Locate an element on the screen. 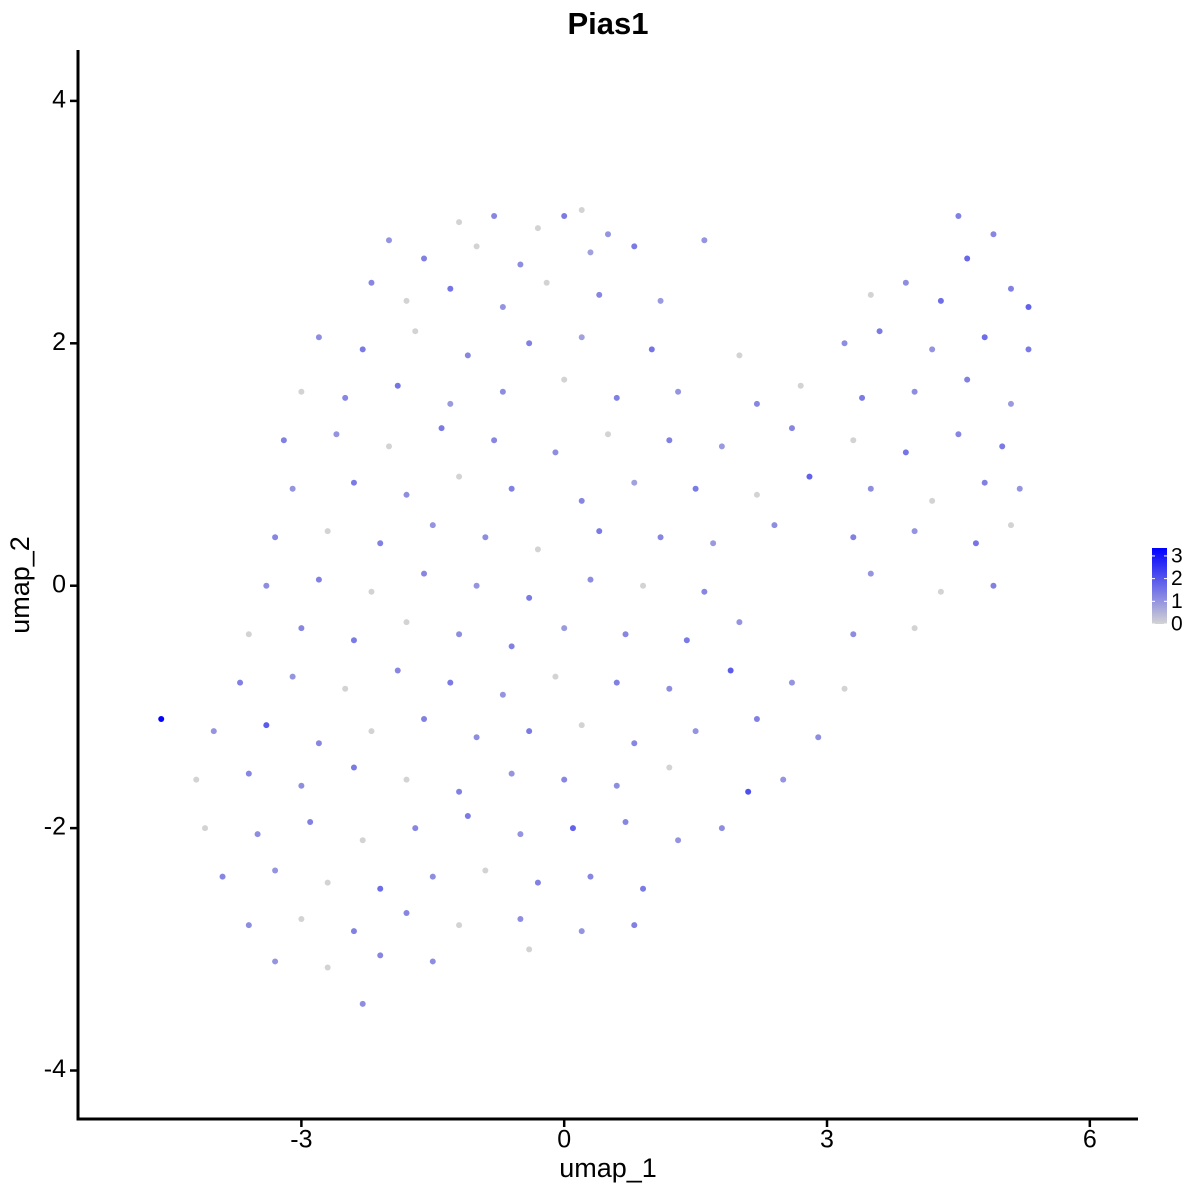  colorbar-tick-label: 3 is located at coordinates (1177, 555).